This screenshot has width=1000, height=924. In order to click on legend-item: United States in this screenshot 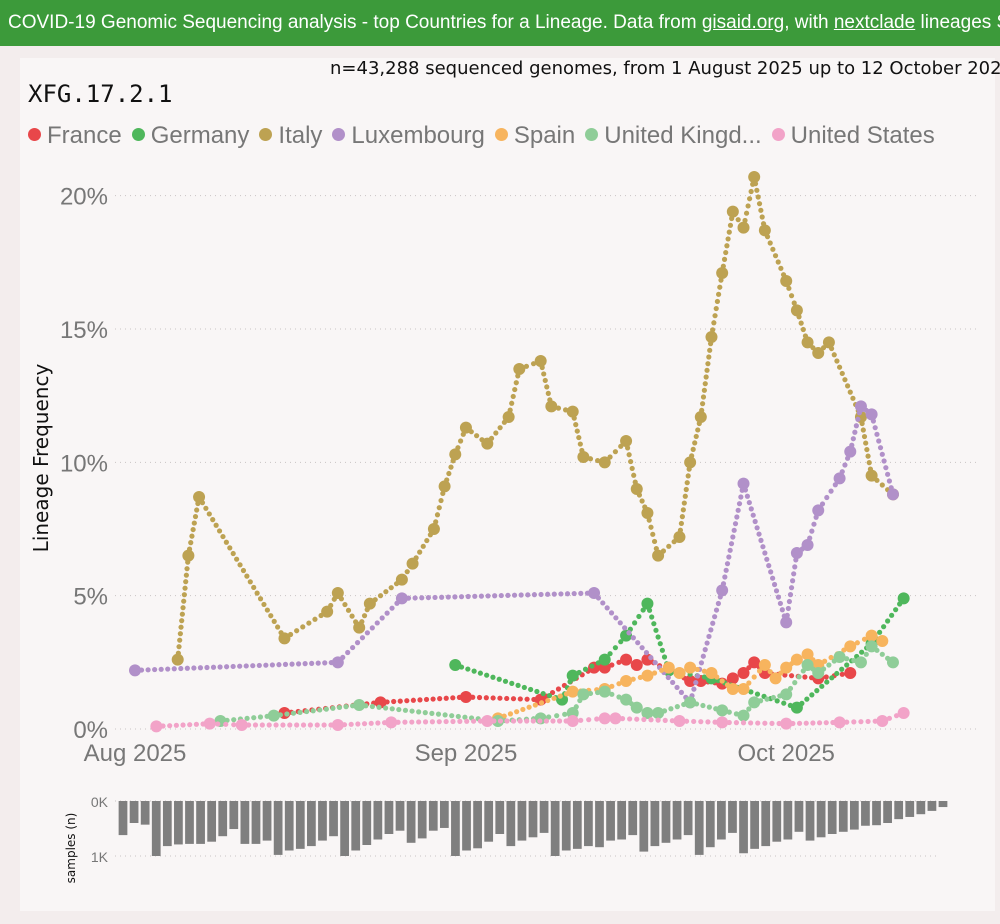, I will do `click(853, 136)`.